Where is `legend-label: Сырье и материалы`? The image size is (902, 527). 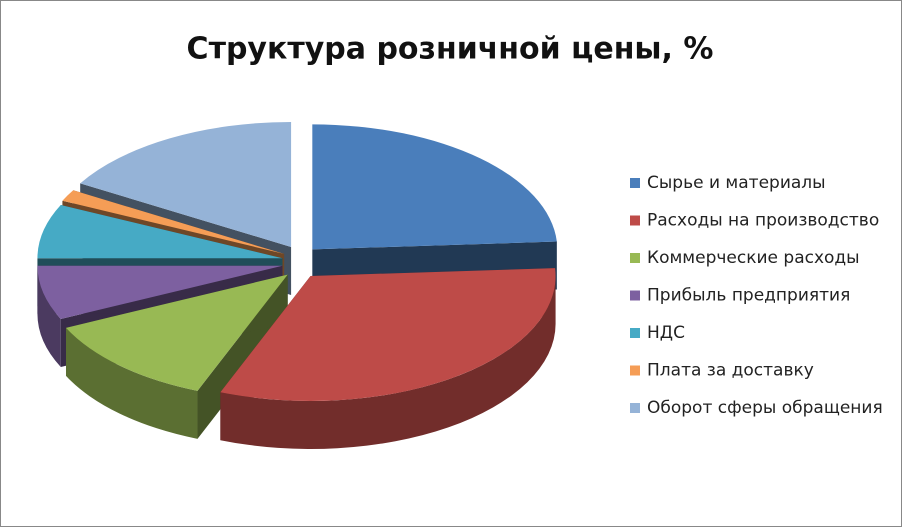
legend-label: Сырье и материалы is located at coordinates (736, 183).